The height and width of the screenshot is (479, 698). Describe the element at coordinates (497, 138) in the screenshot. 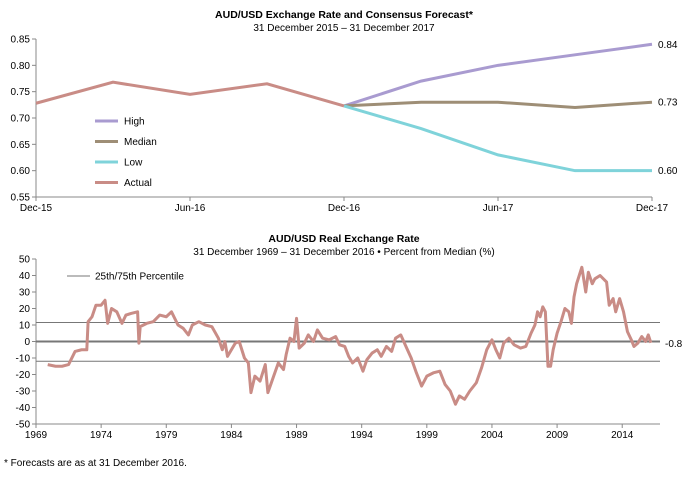

I see `series-line-low` at that location.